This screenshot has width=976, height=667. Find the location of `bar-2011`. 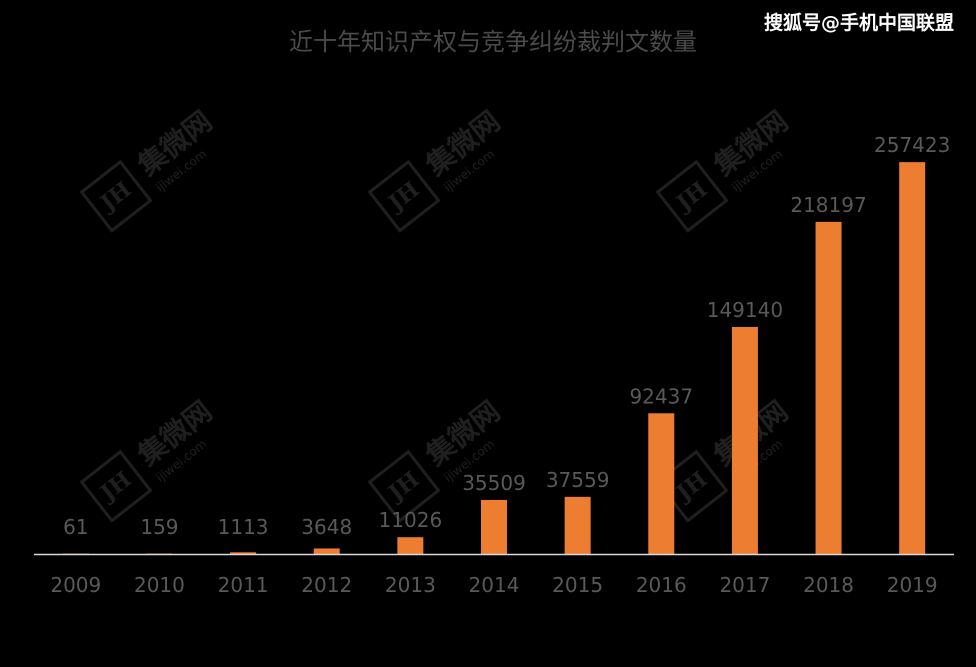

bar-2011 is located at coordinates (243, 553).